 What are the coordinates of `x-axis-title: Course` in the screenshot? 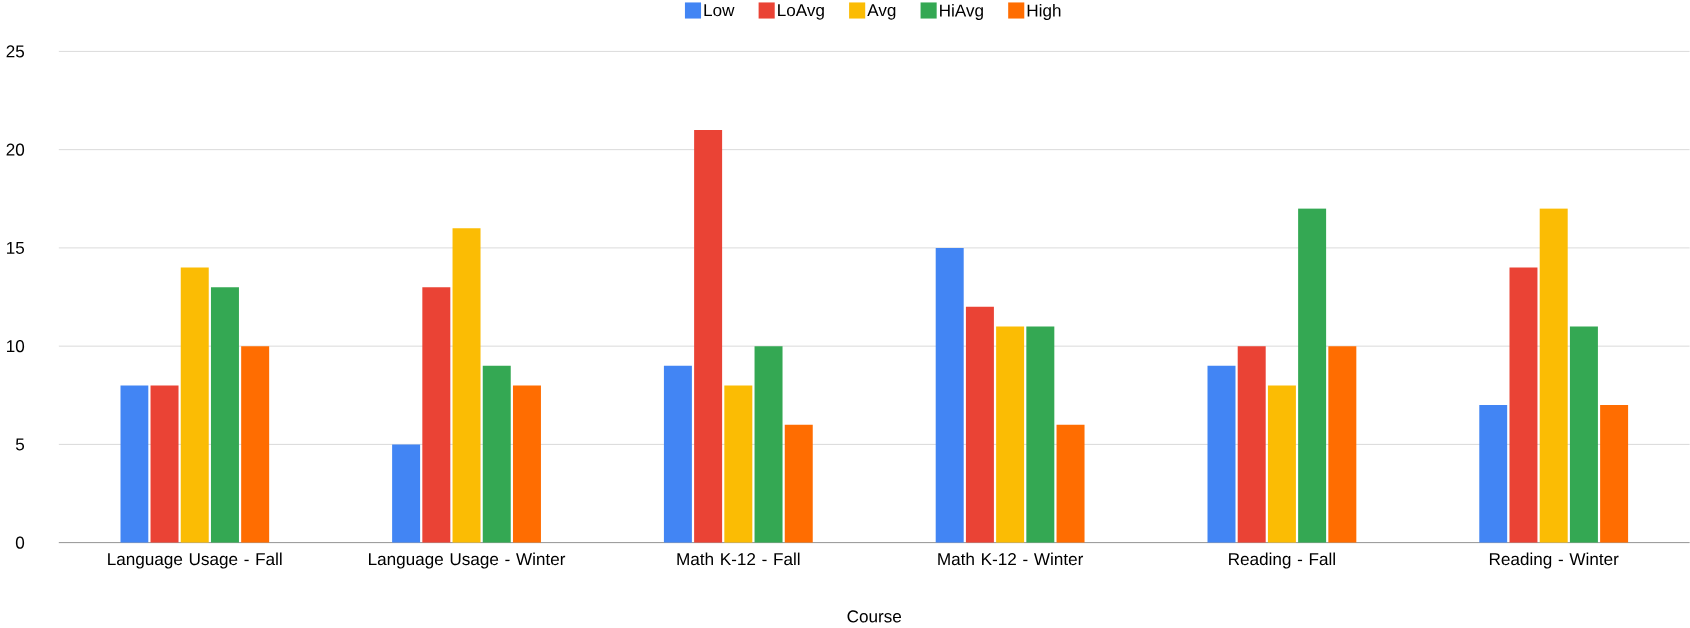 It's located at (874, 616).